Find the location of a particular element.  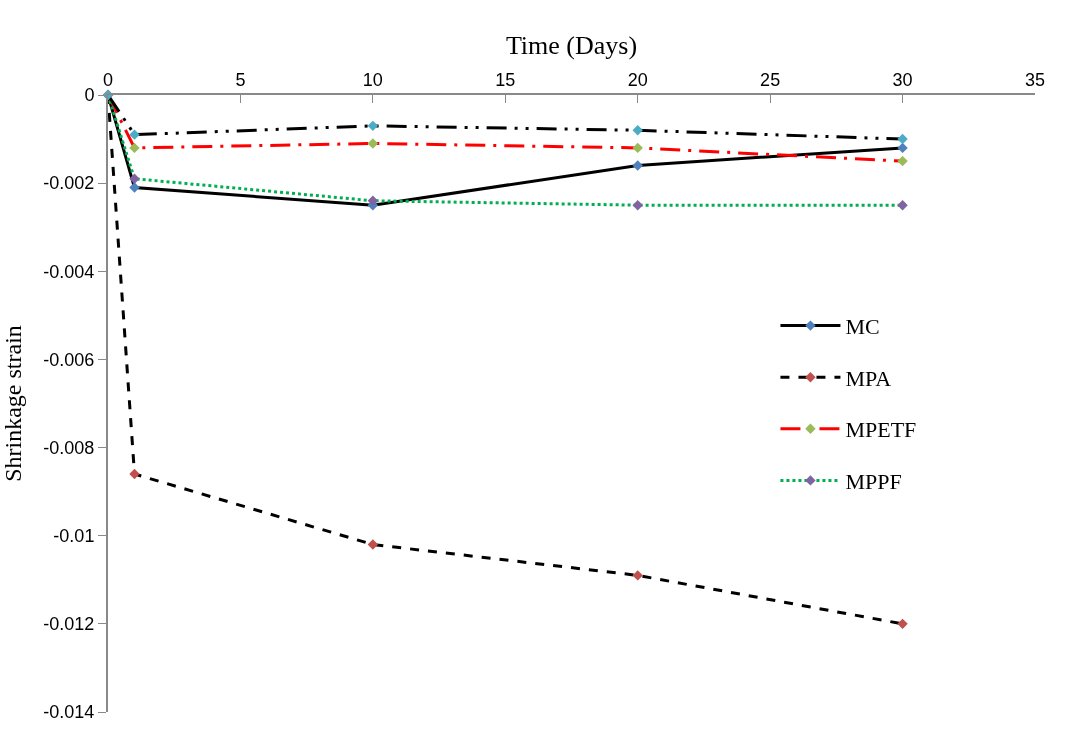

x-tick-label: 15 is located at coordinates (505, 79).